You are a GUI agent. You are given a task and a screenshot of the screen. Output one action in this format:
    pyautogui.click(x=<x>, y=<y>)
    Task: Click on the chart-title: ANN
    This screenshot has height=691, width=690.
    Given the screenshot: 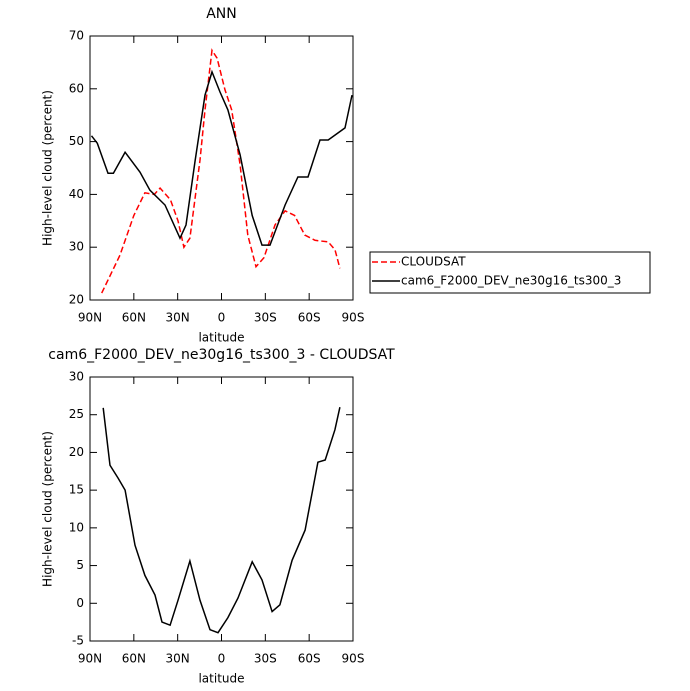 What is the action you would take?
    pyautogui.click(x=221, y=14)
    